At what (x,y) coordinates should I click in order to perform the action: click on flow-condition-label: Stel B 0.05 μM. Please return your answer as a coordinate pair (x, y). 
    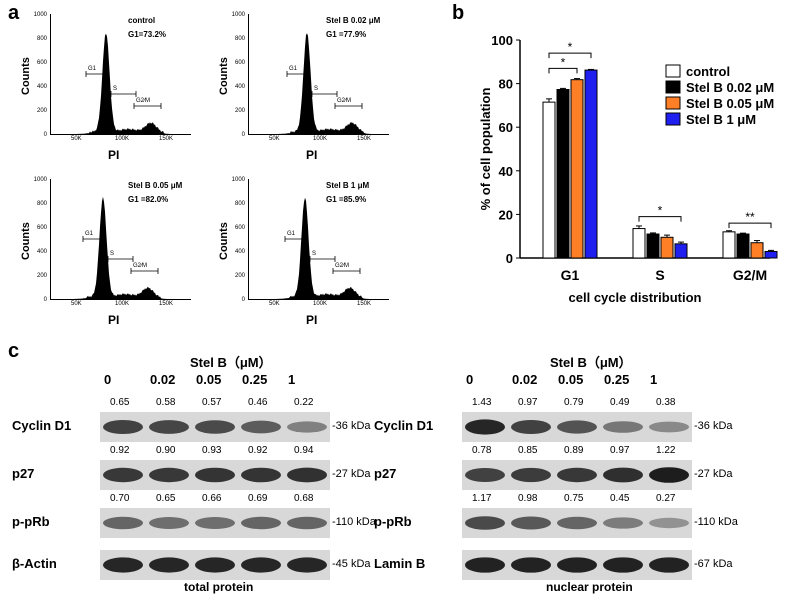
    Looking at the image, I should click on (155, 185).